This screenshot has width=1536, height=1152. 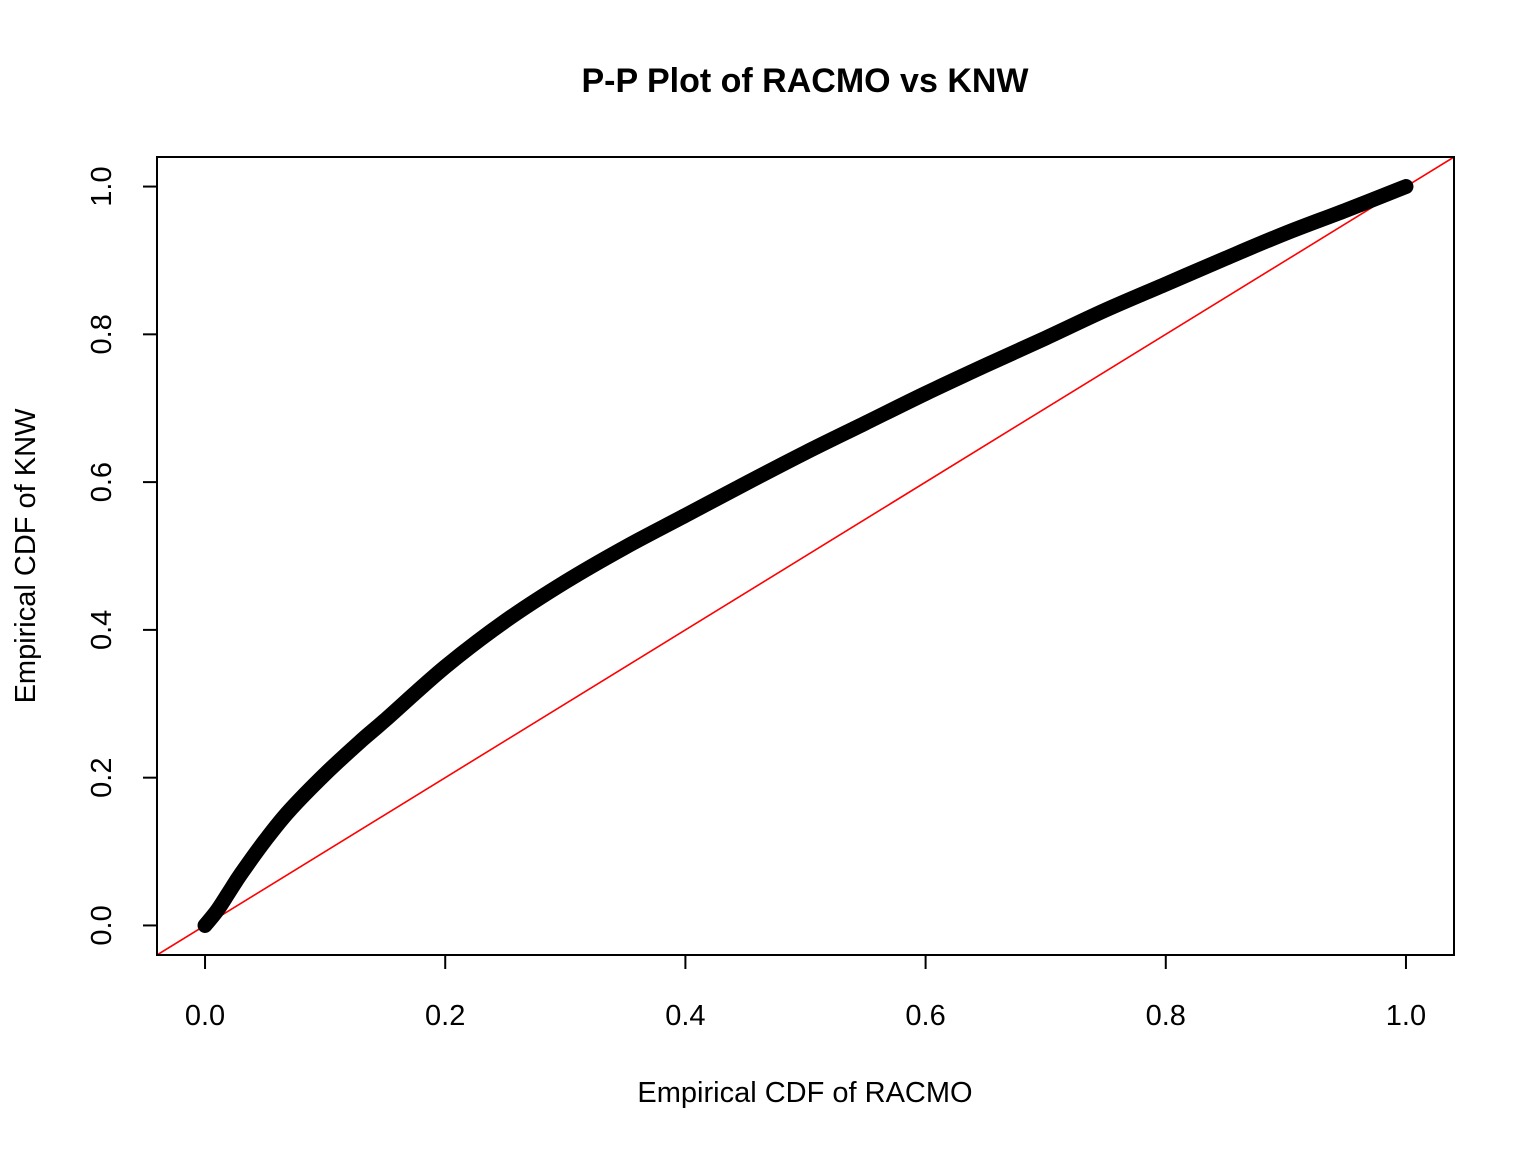 I want to click on chart-title: P-P Plot of RACMO vs KNW, so click(x=805, y=81).